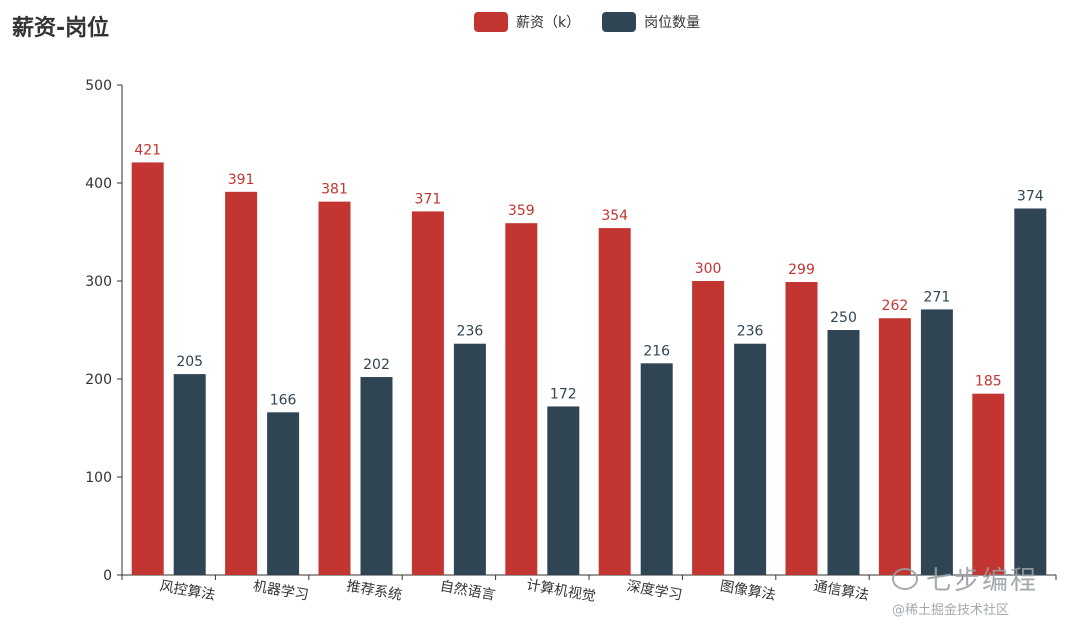 This screenshot has height=628, width=1080. What do you see at coordinates (468, 590) in the screenshot?
I see `x-category-label: 自然语言` at bounding box center [468, 590].